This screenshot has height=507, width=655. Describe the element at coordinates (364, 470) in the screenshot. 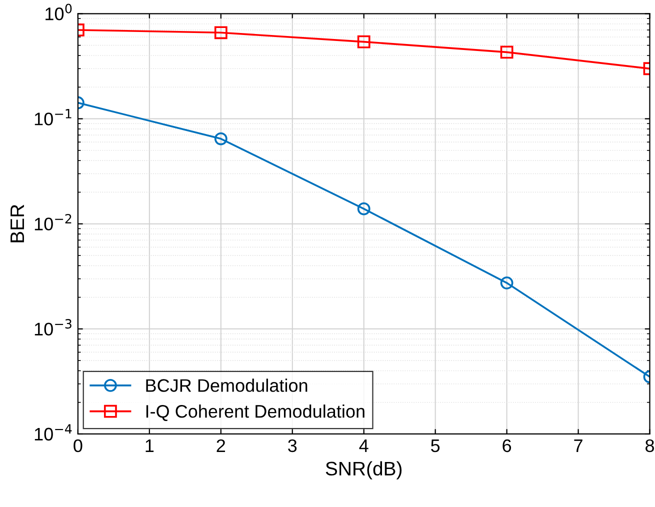

I see `x-axis-title: SNR(dB)` at that location.